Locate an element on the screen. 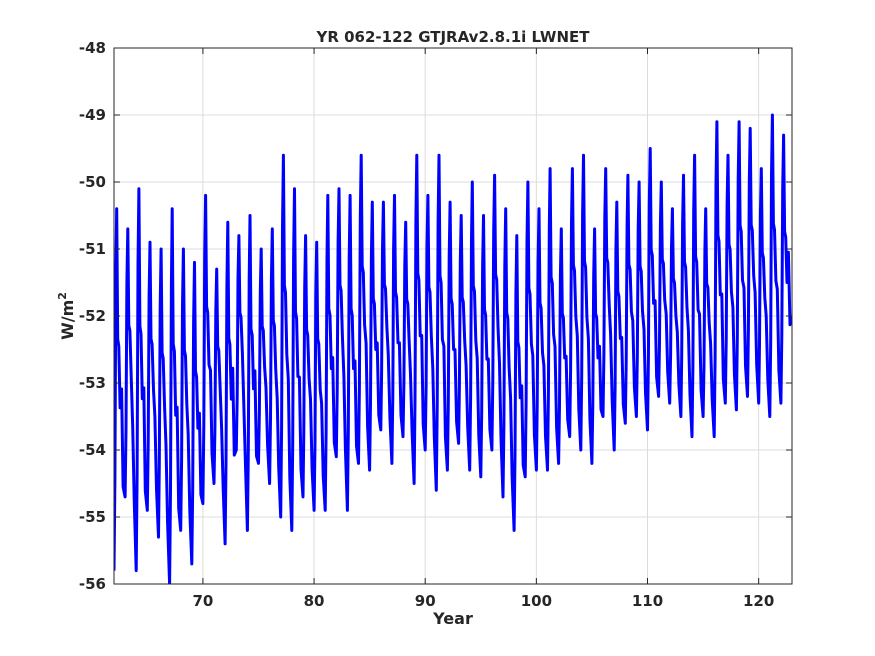  y-tick-label: -52 is located at coordinates (92, 316).